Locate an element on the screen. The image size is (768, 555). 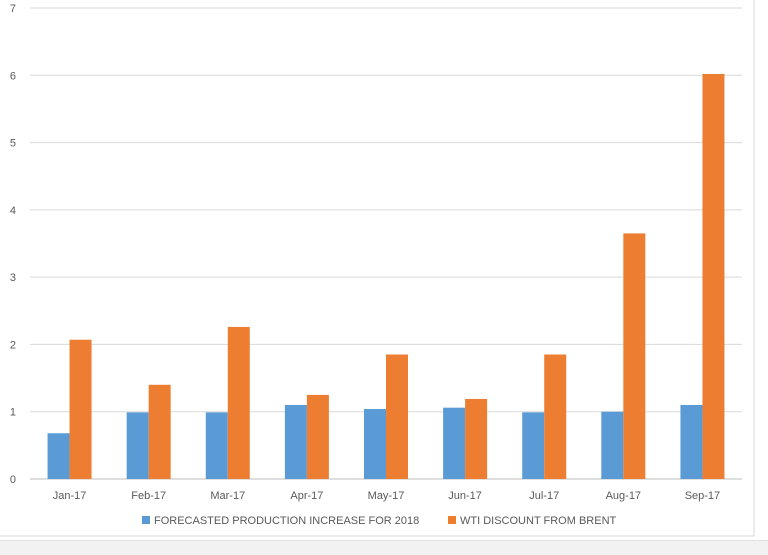
legend-label-forecasted-production: FORECASTED PRODUCTION INCREASE FOR 2018 is located at coordinates (286, 521).